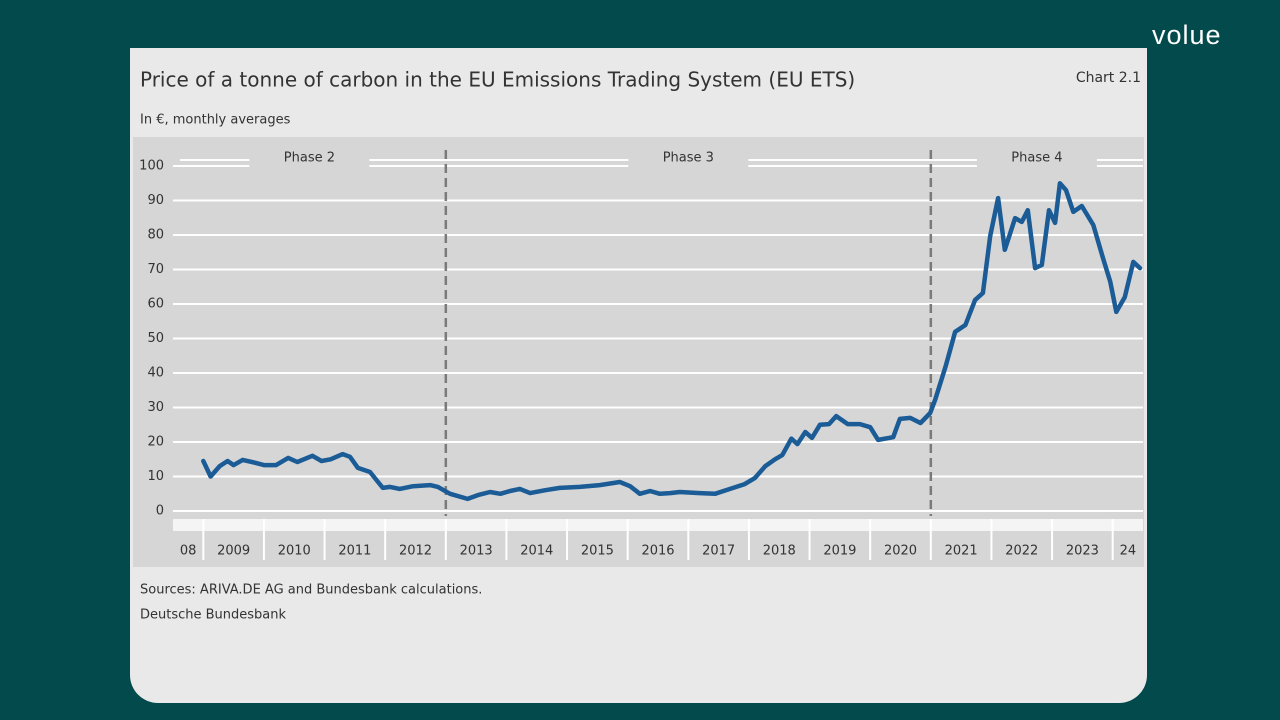 This screenshot has height=720, width=1280. What do you see at coordinates (1021, 551) in the screenshot?
I see `x-tick-label: 2022` at bounding box center [1021, 551].